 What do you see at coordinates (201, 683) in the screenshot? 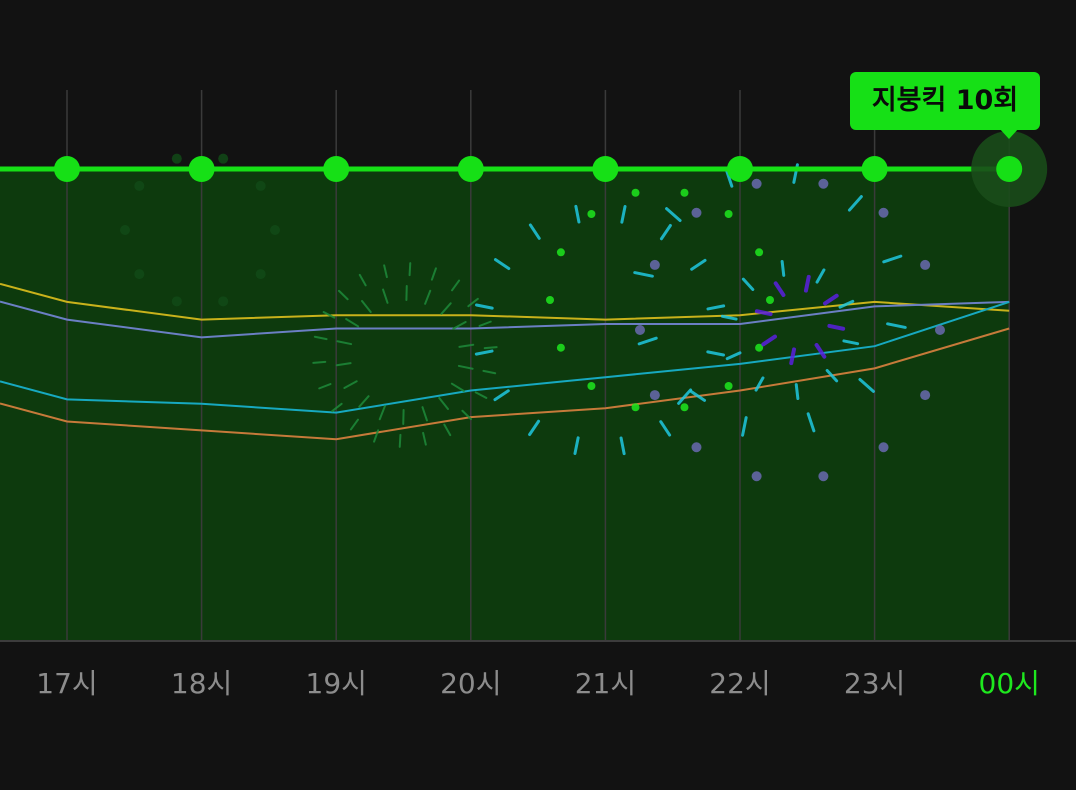
I see `x-tick-label: 18시` at bounding box center [201, 683].